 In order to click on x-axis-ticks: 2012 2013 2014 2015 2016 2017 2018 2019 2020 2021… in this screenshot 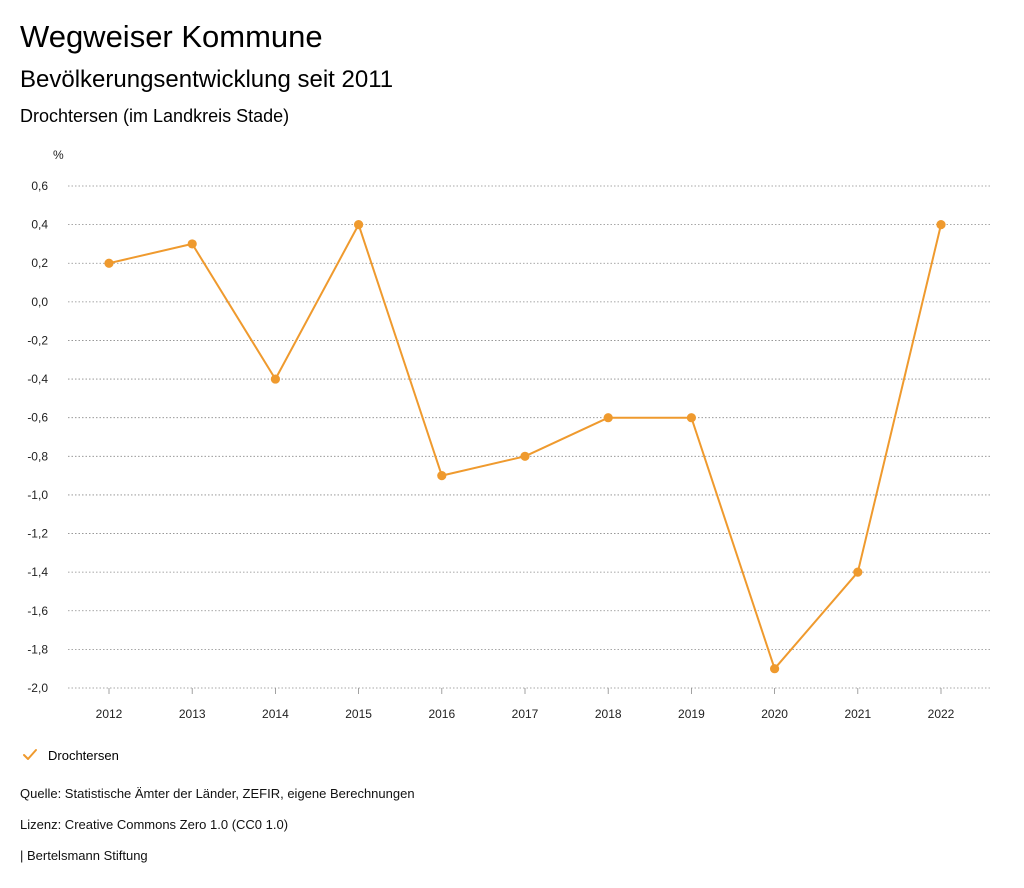, I will do `click(525, 704)`.